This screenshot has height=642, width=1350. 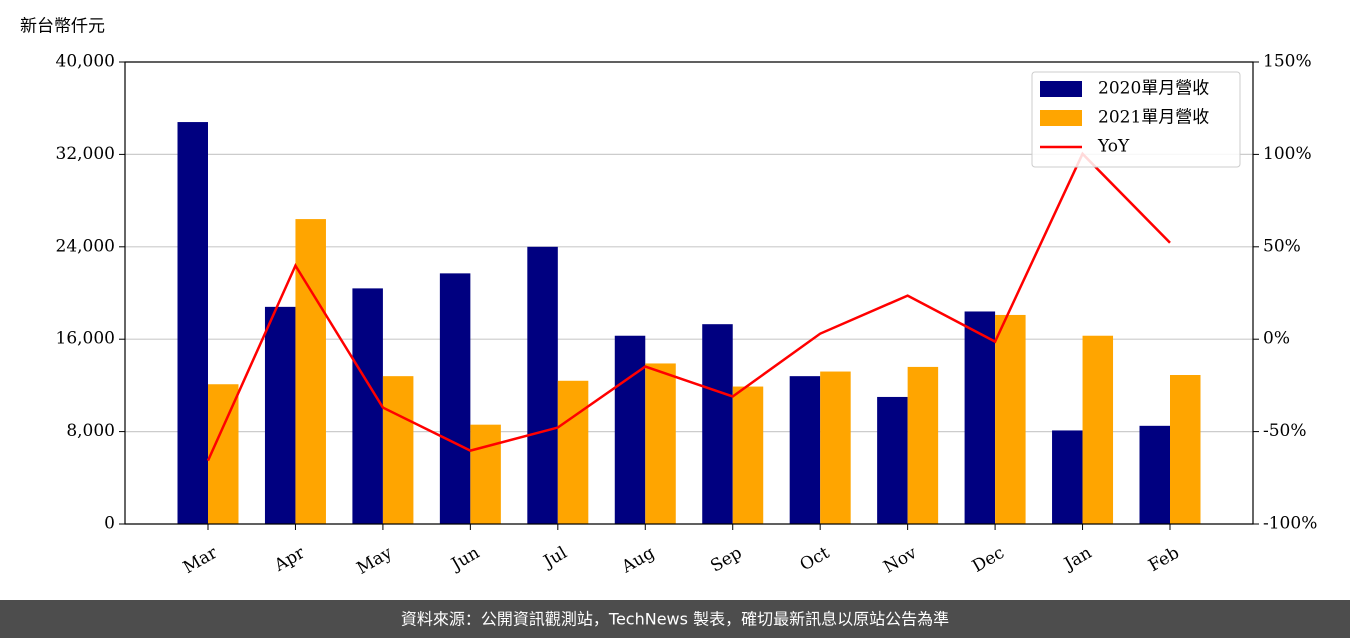 I want to click on y-tick-label: 16,000, so click(x=85, y=339).